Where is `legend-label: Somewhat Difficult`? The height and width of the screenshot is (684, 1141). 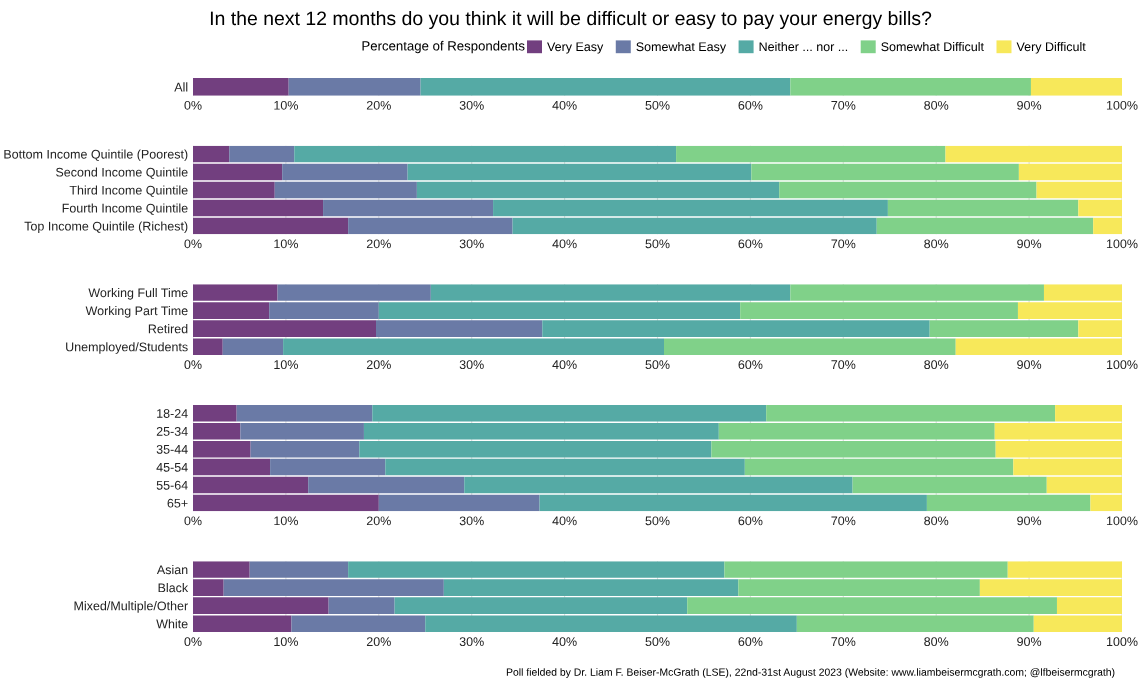
legend-label: Somewhat Difficult is located at coordinates (932, 46).